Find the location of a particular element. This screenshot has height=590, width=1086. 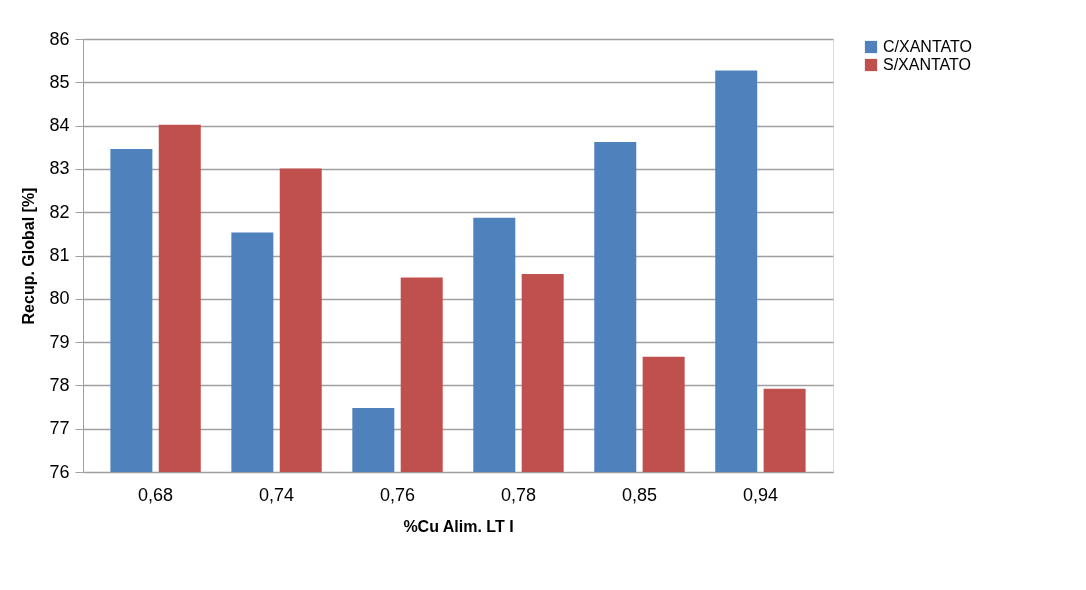

y-axis-title: Recup. Global [%] is located at coordinates (29, 256).